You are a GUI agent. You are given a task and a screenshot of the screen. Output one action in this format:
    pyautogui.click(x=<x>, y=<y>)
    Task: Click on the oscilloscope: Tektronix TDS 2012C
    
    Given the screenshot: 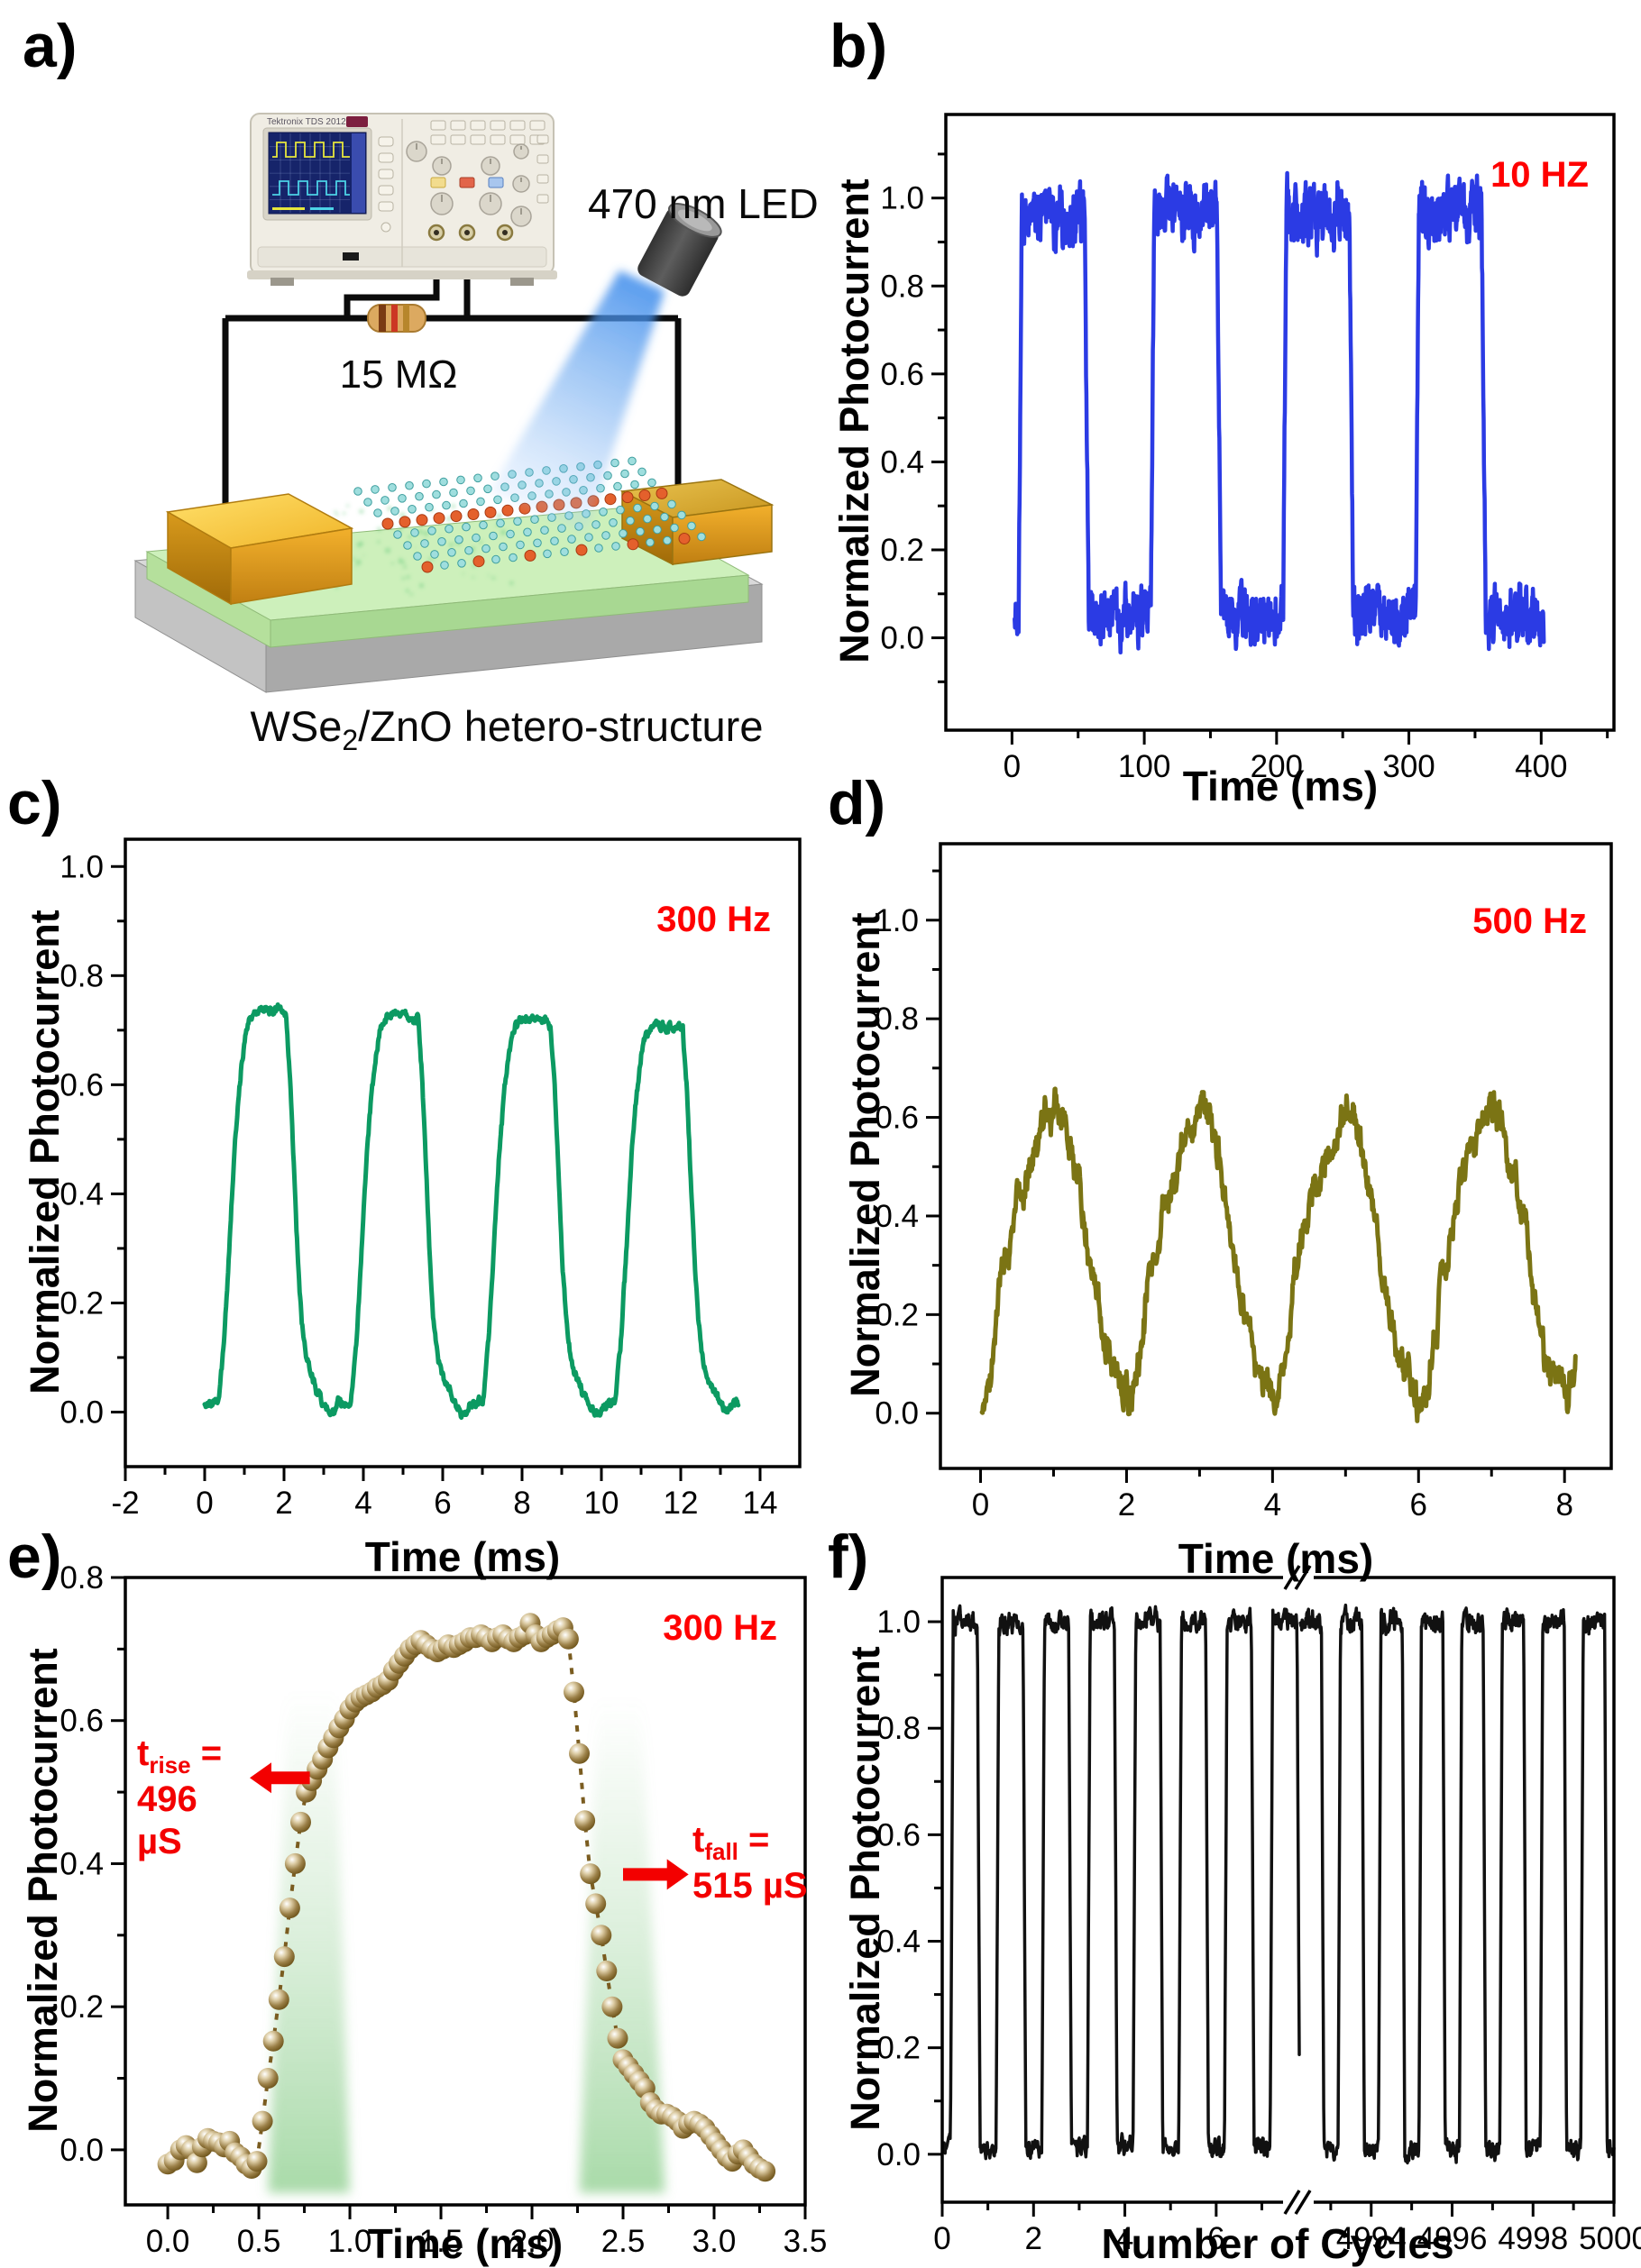 What is the action you would take?
    pyautogui.click(x=402, y=200)
    